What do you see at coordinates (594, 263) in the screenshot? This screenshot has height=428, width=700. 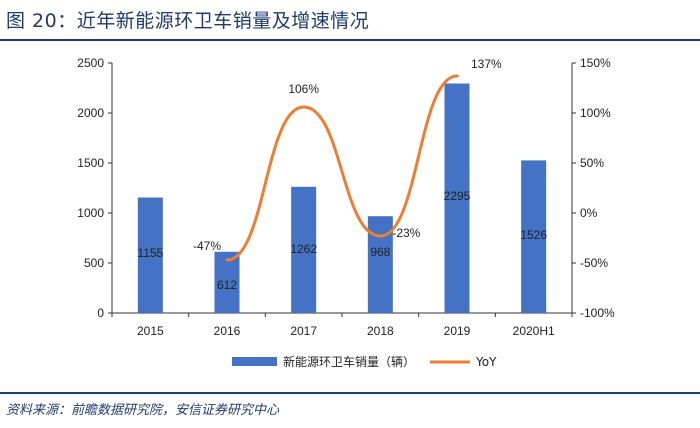 I see `y-right-tick-label: -50%` at bounding box center [594, 263].